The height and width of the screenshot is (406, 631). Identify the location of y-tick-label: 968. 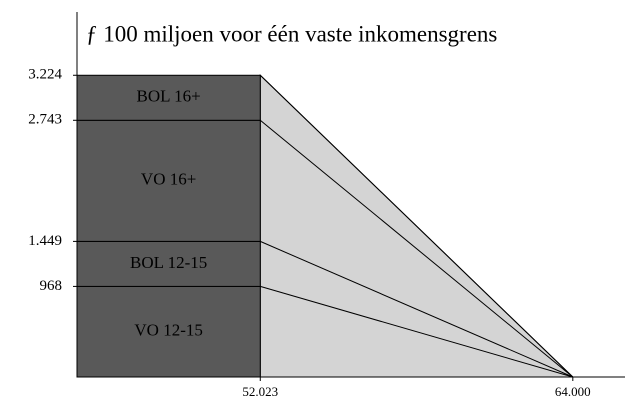
(51, 286).